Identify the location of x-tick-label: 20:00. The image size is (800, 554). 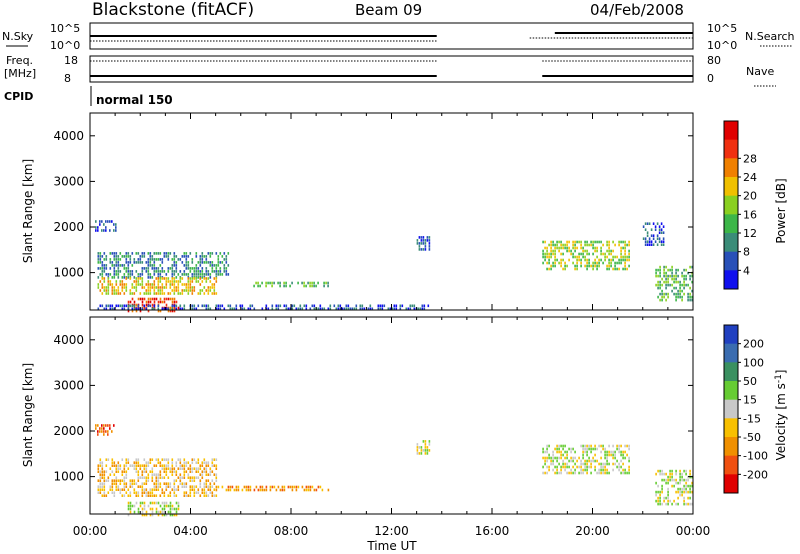
(592, 531).